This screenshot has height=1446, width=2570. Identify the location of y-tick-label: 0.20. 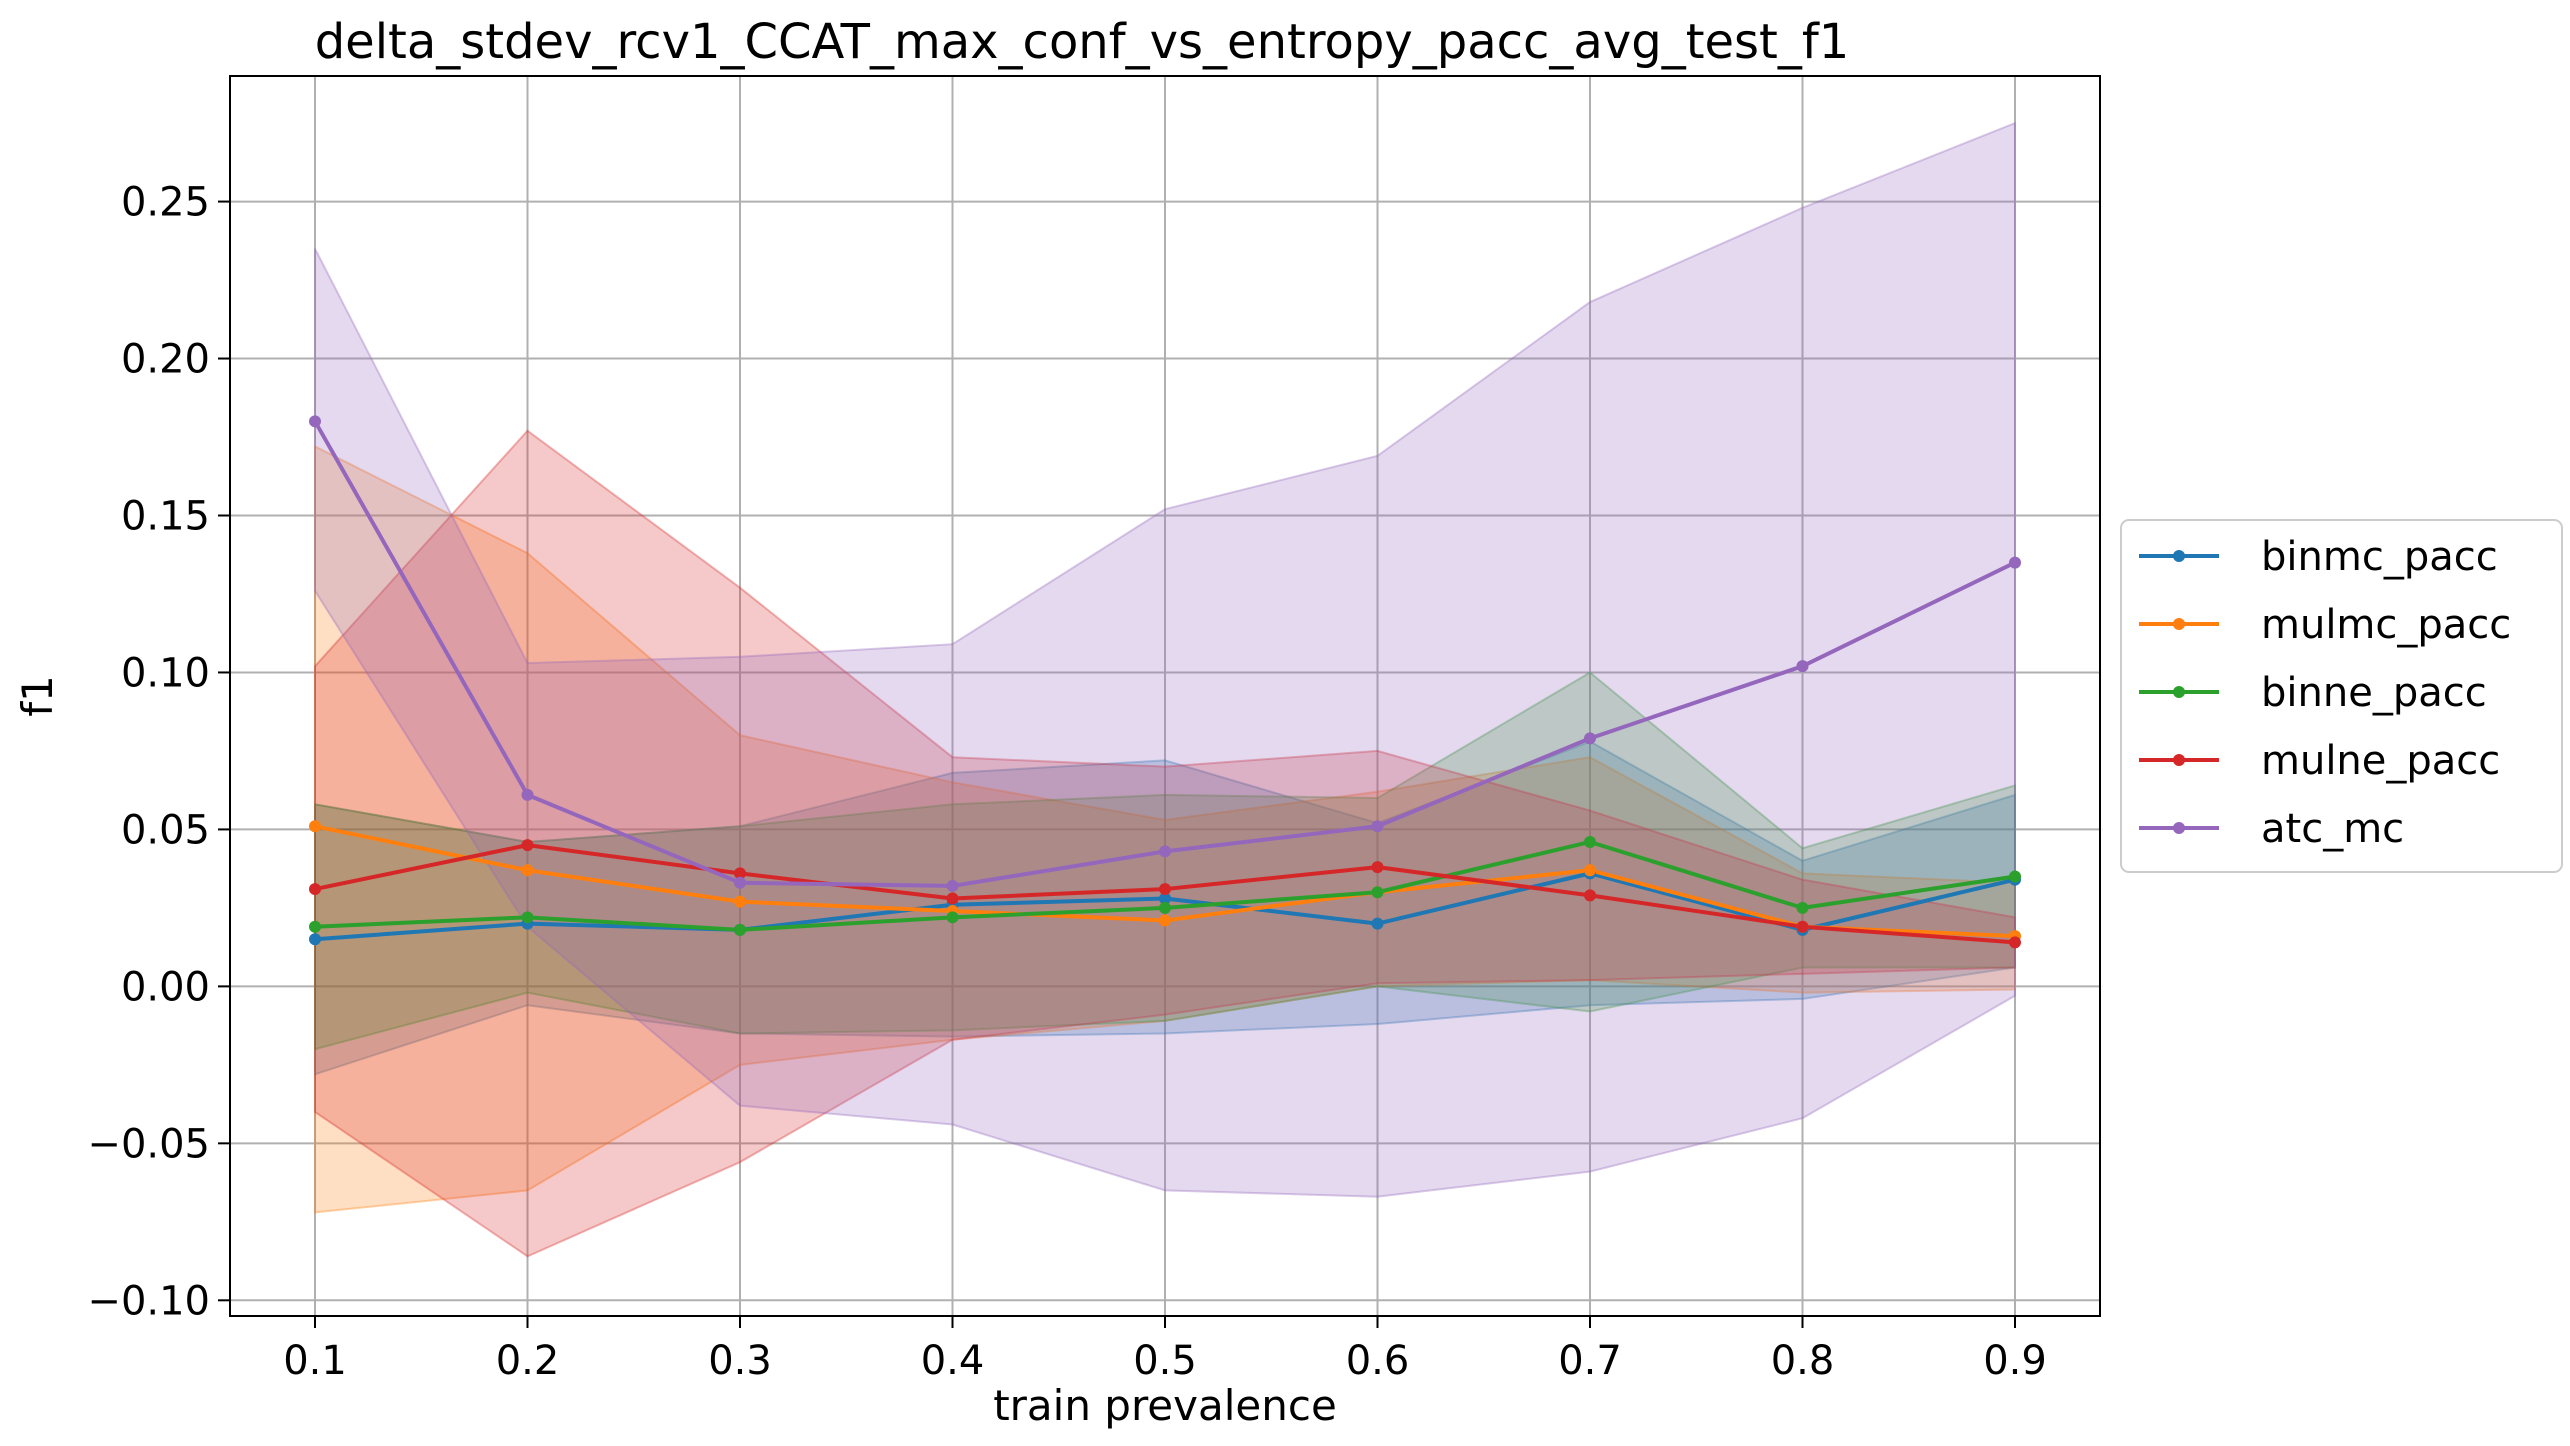
(165, 360).